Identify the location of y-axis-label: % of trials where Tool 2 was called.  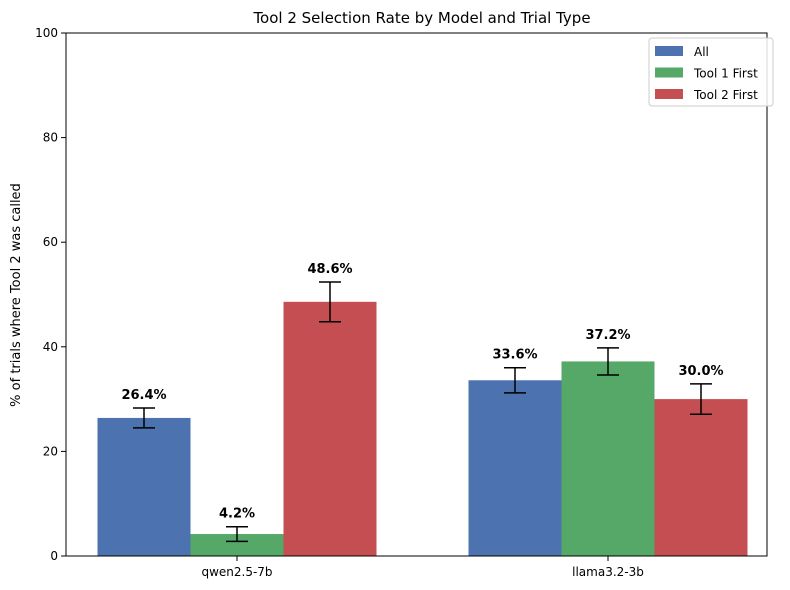
(16, 295).